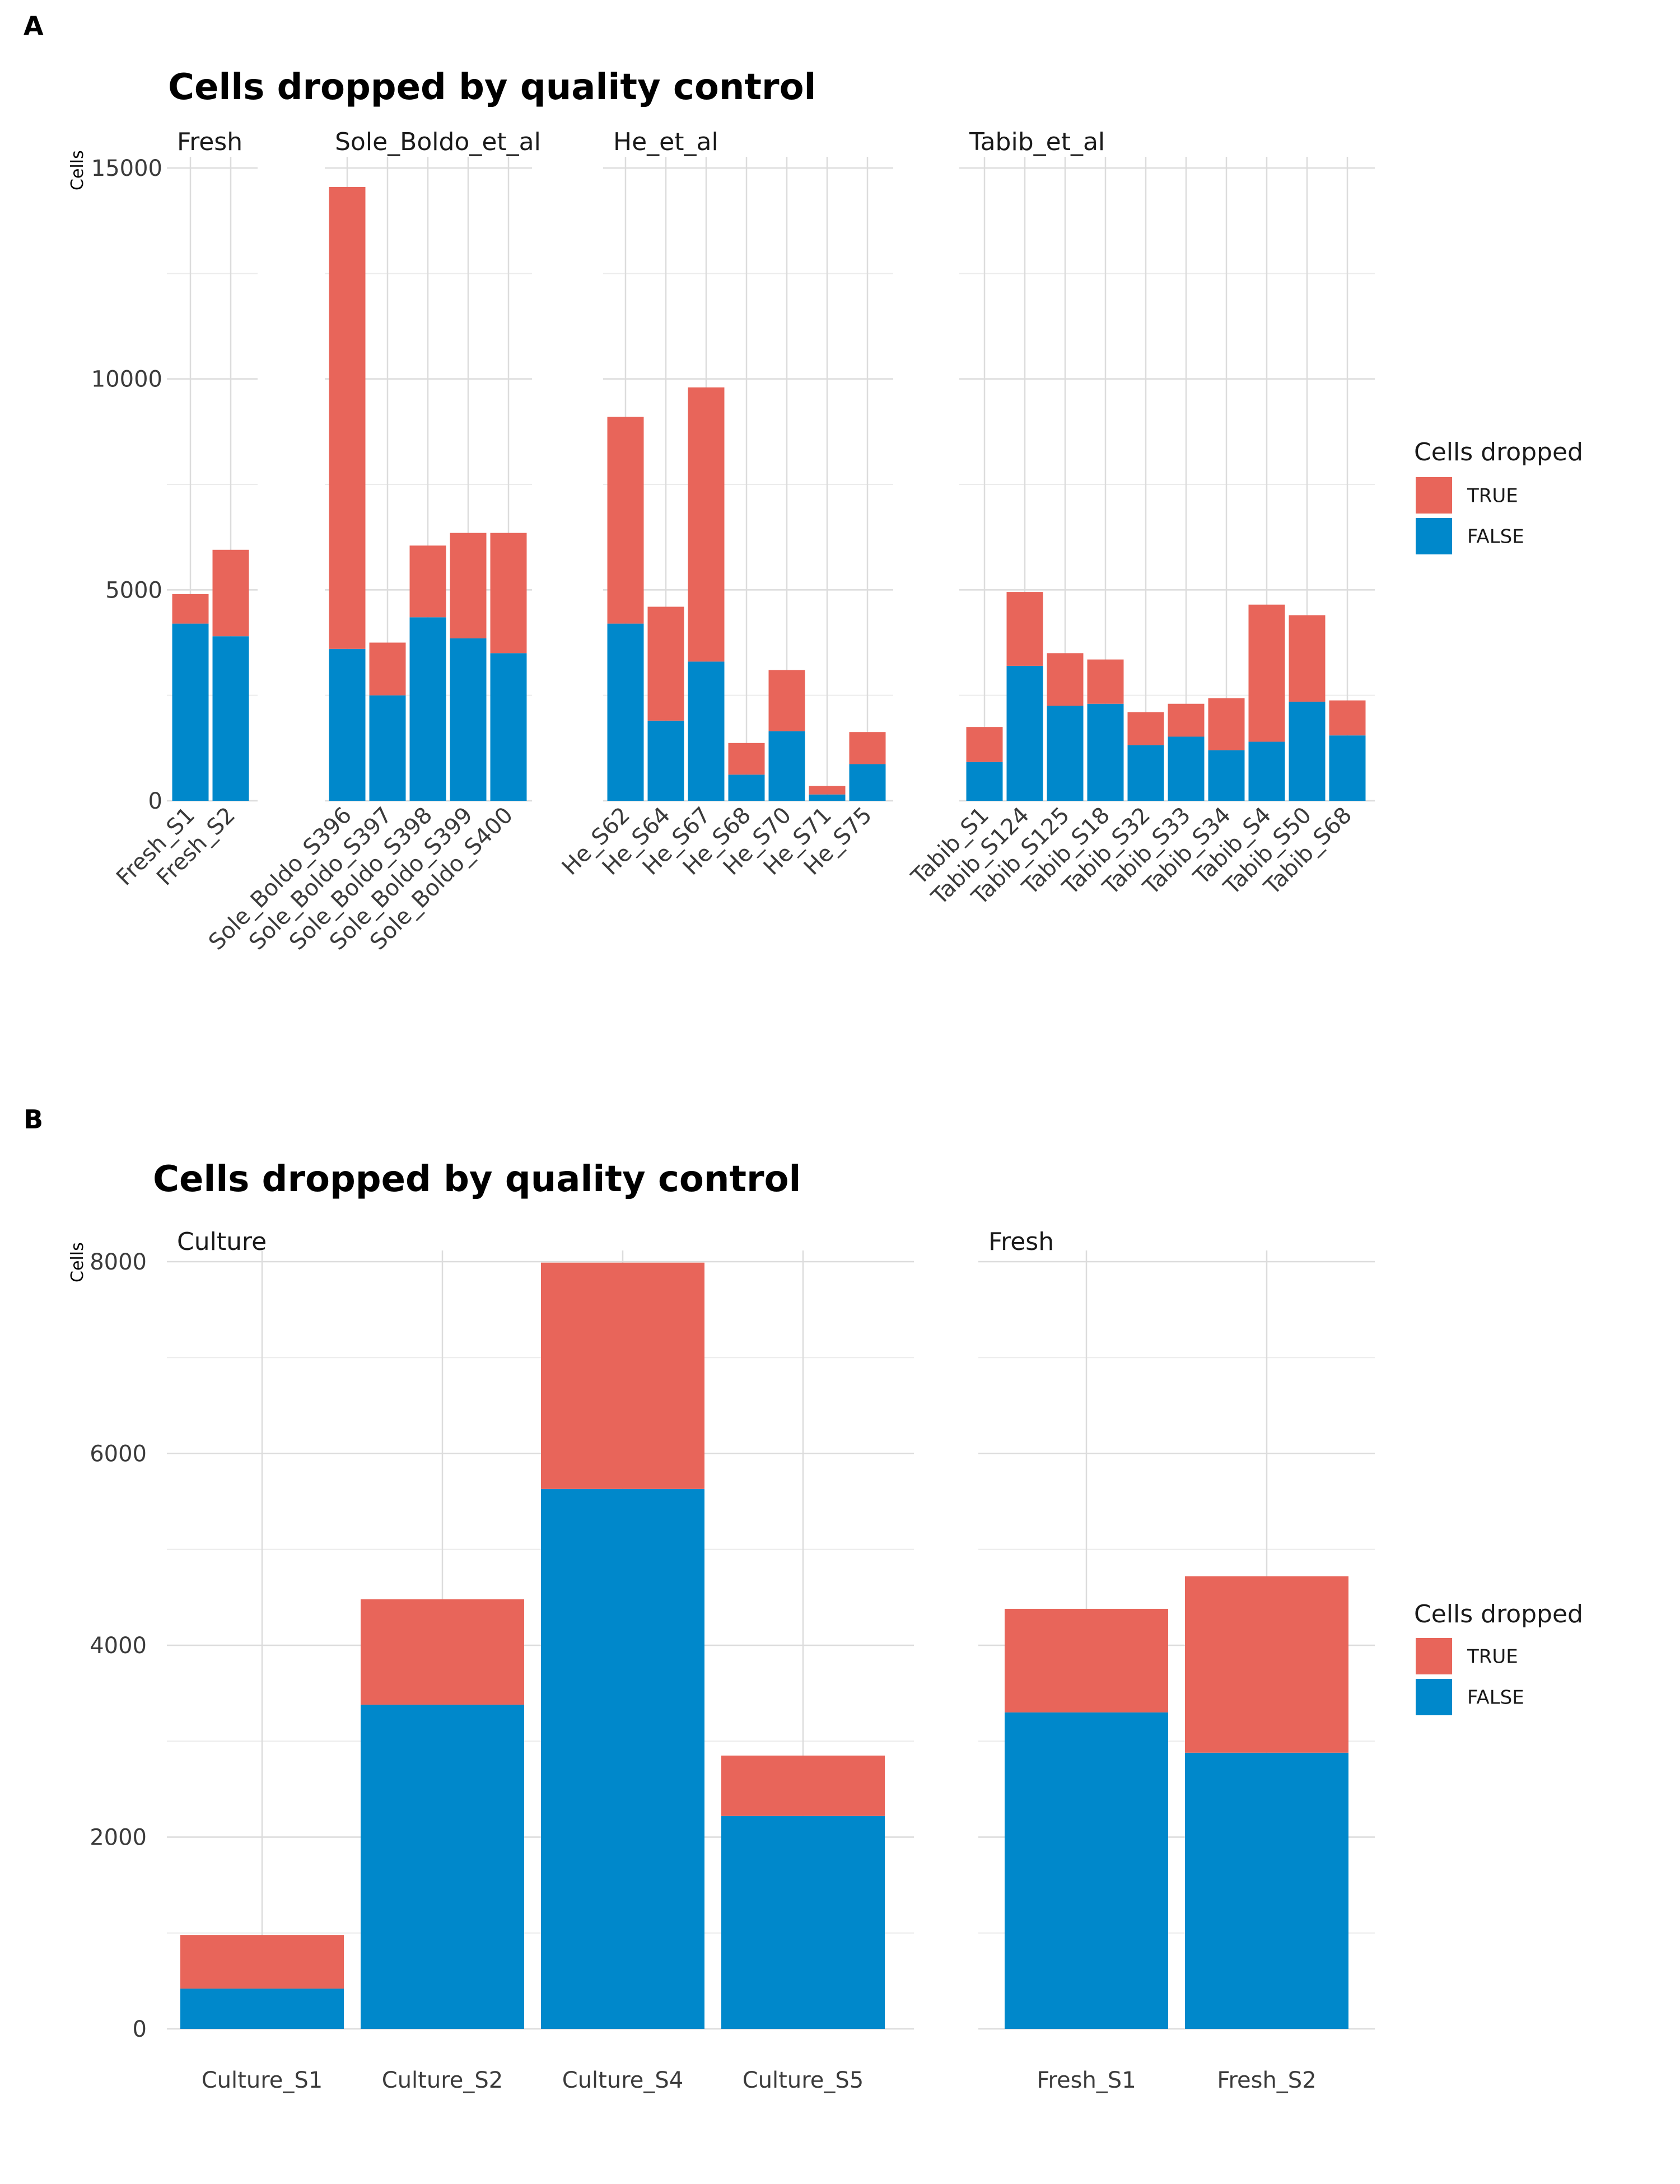 Image resolution: width=1680 pixels, height=2184 pixels. I want to click on bar-true-culture-s5, so click(803, 1786).